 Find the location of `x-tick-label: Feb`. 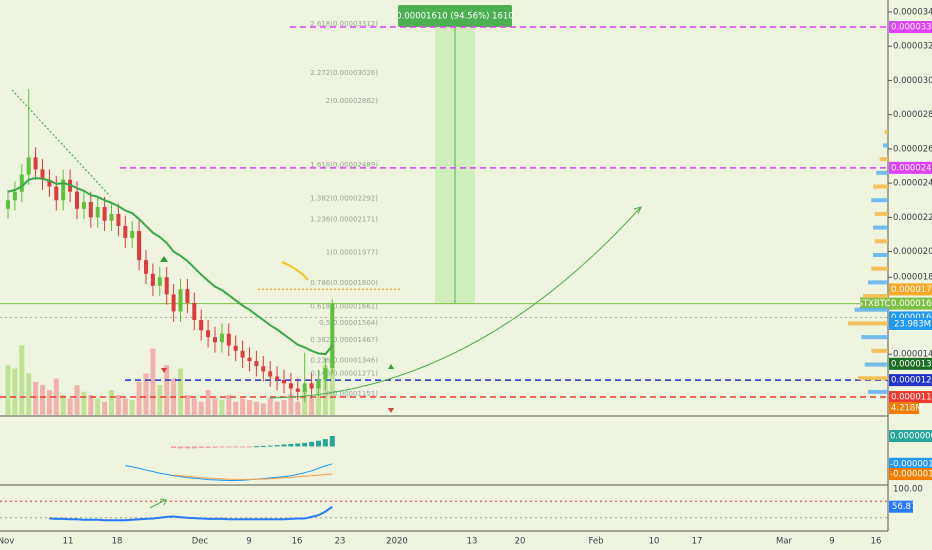

x-tick-label: Feb is located at coordinates (595, 542).